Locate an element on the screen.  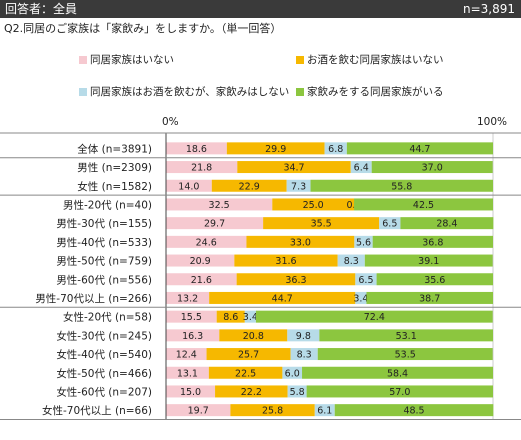
data-label: 36.3 is located at coordinates (295, 280).